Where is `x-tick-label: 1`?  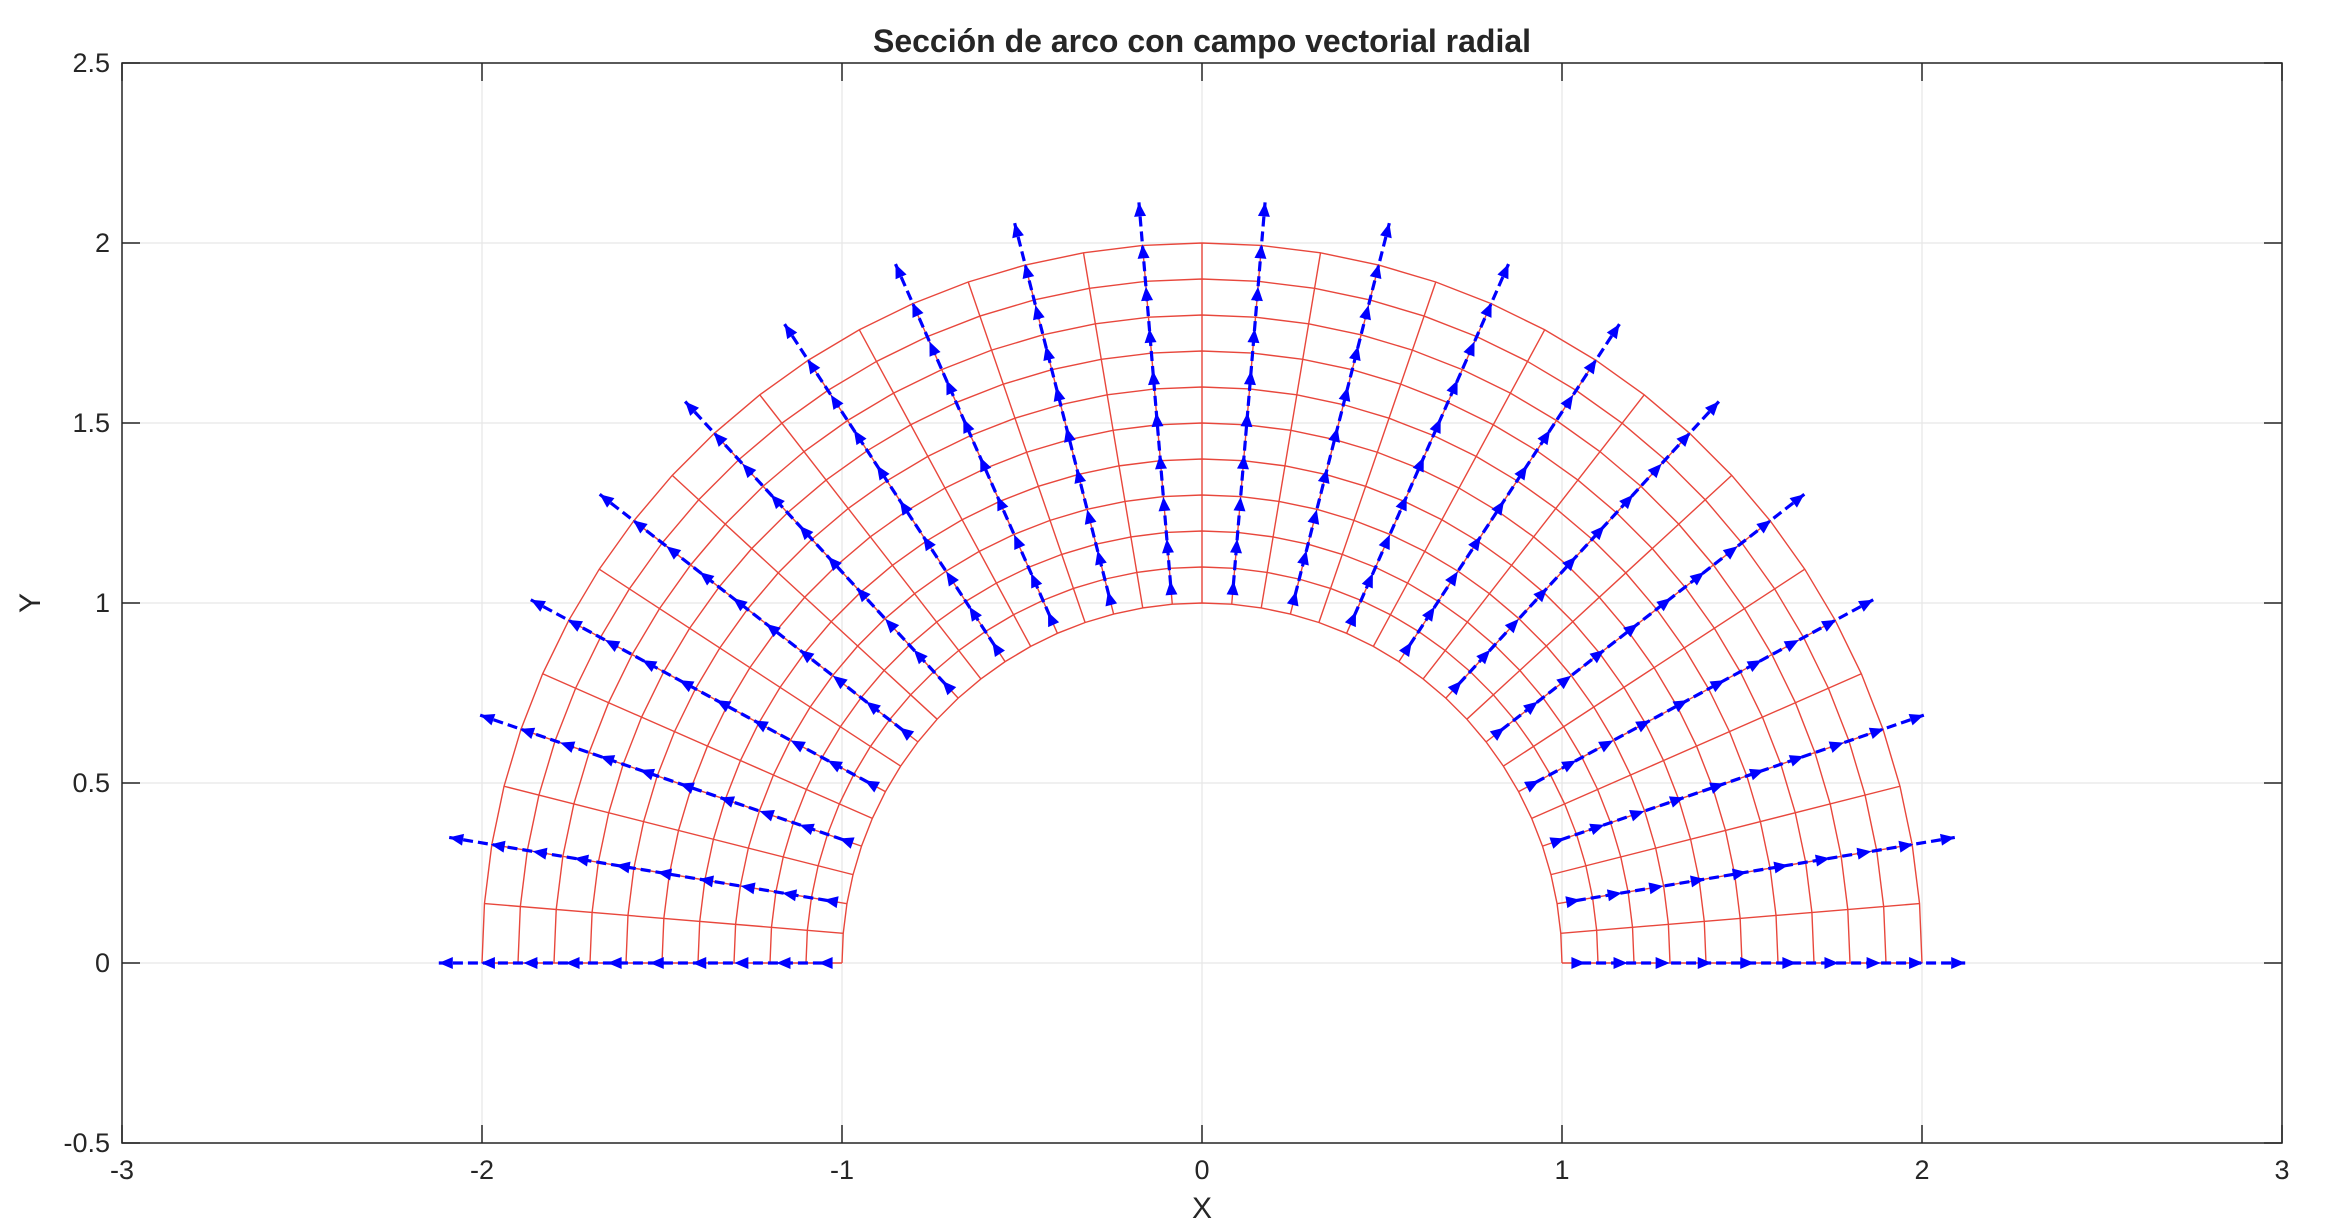
x-tick-label: 1 is located at coordinates (1561, 1170).